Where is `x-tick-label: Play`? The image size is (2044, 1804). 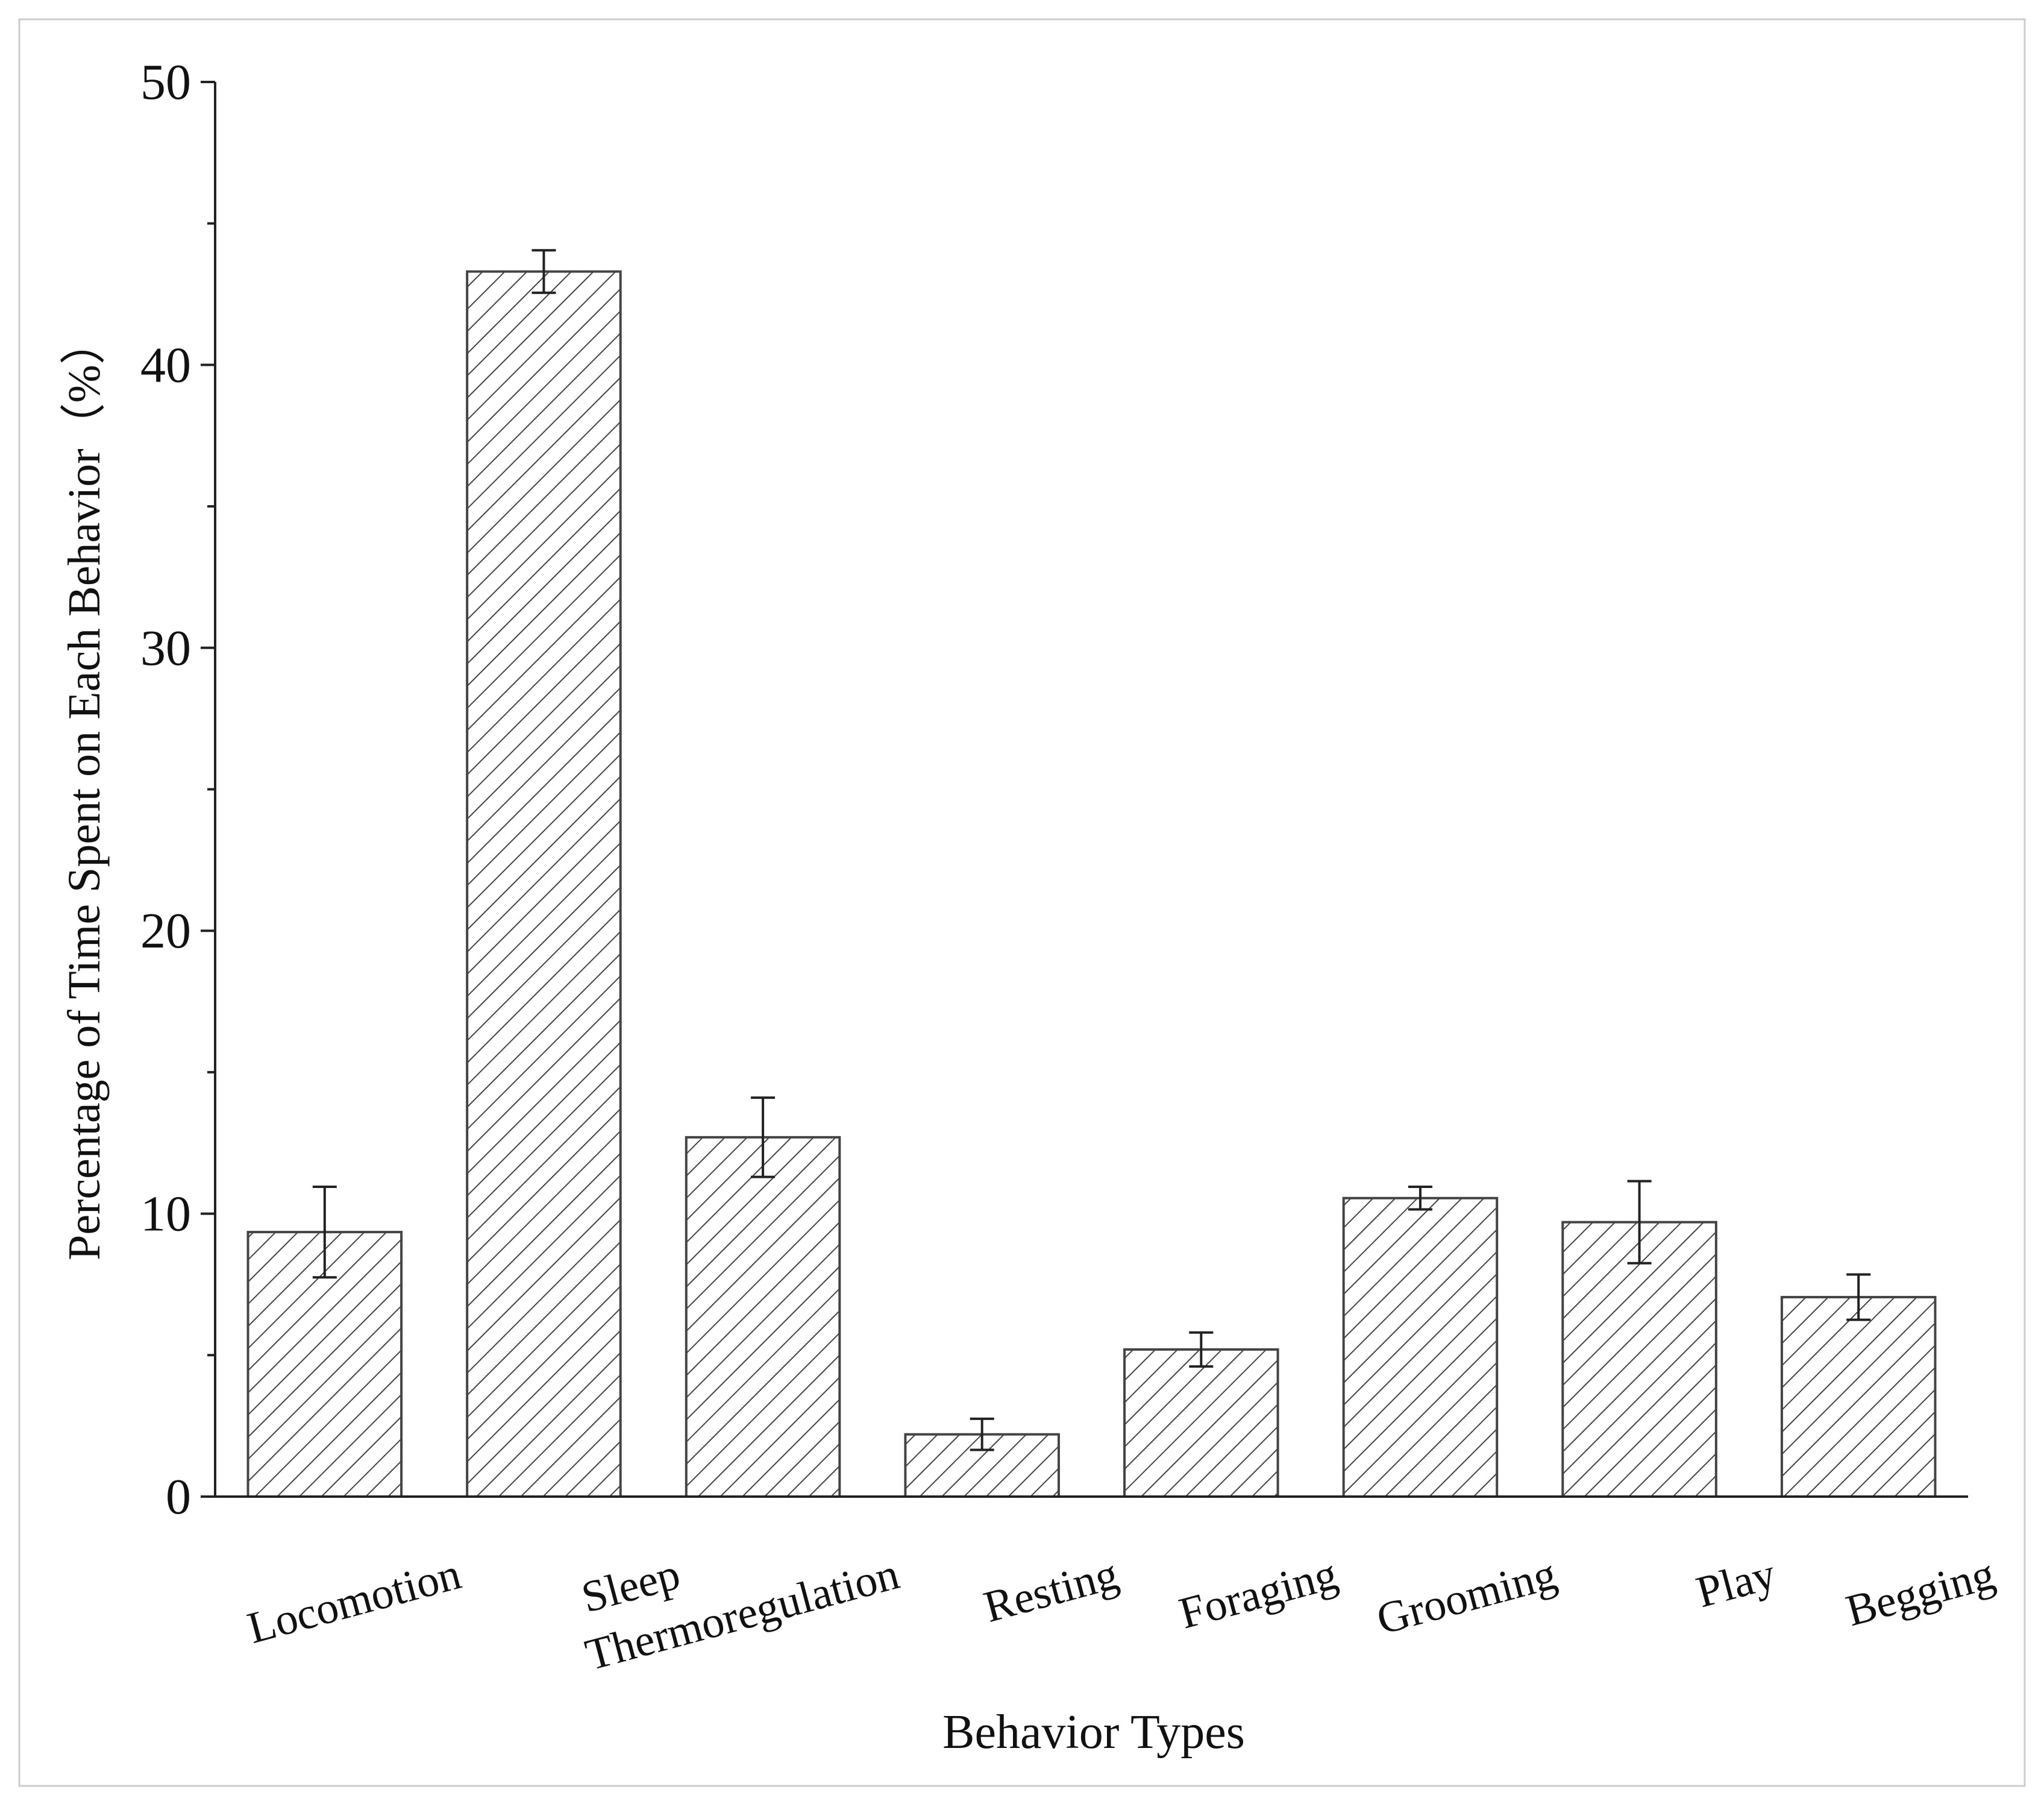 x-tick-label: Play is located at coordinates (1736, 1583).